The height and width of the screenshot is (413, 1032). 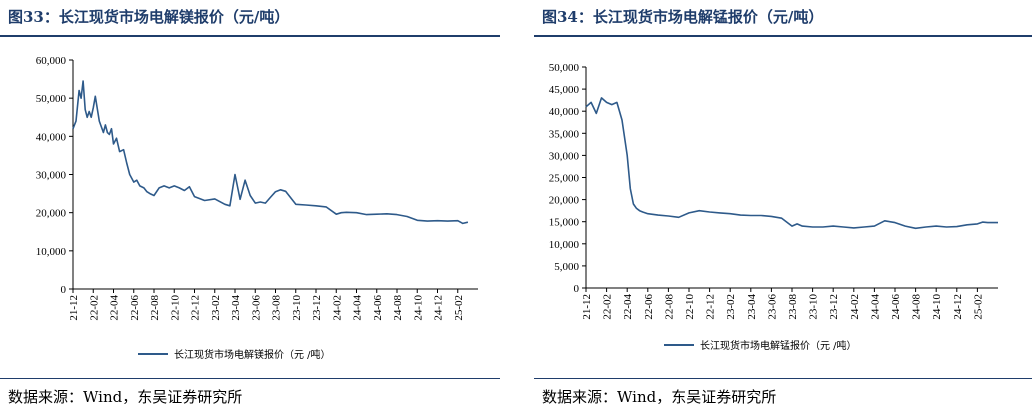 I want to click on left-source-note: 数据来源：Wind，东吴证券研究所, so click(x=125, y=397).